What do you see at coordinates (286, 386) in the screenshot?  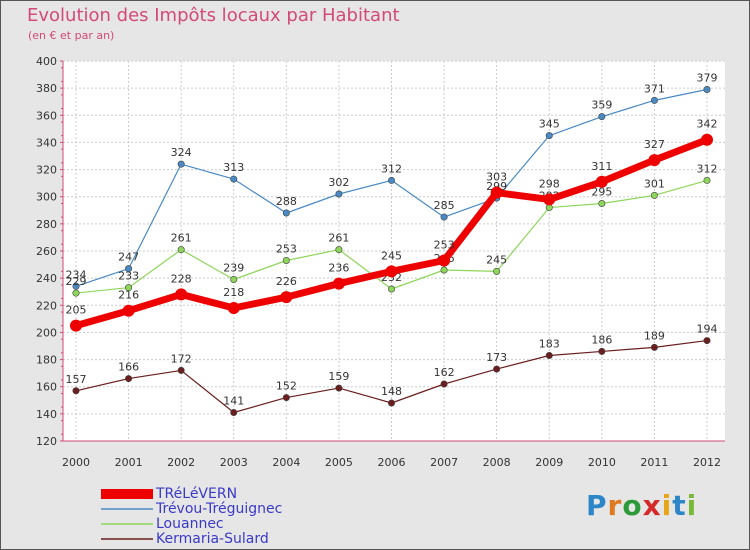 I see `data-label-kermaria-sulard: 152` at bounding box center [286, 386].